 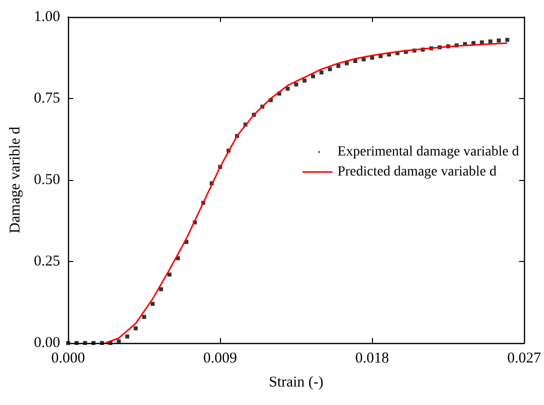 I want to click on y-tick-label: 0.50, so click(x=47, y=180).